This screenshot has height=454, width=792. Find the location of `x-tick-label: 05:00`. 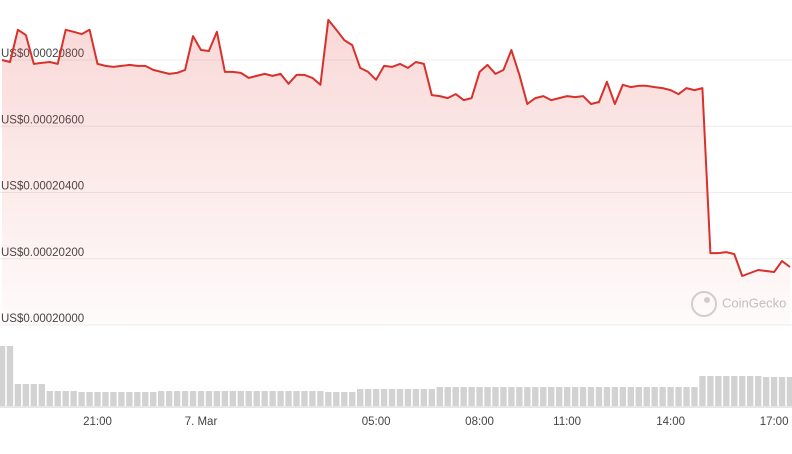

x-tick-label: 05:00 is located at coordinates (376, 422).